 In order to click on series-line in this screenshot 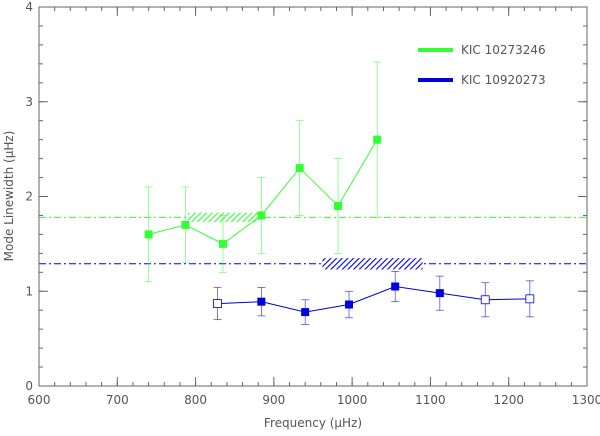, I will do `click(373, 299)`.